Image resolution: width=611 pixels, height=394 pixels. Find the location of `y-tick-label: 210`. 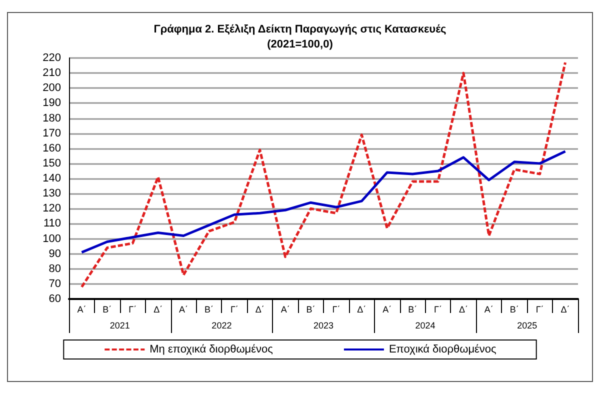

y-tick-label: 210 is located at coordinates (51, 73).